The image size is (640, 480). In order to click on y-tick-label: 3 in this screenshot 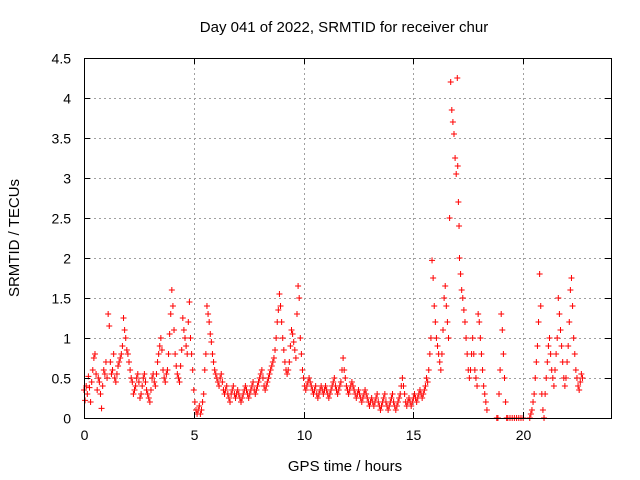, I will do `click(67, 179)`.